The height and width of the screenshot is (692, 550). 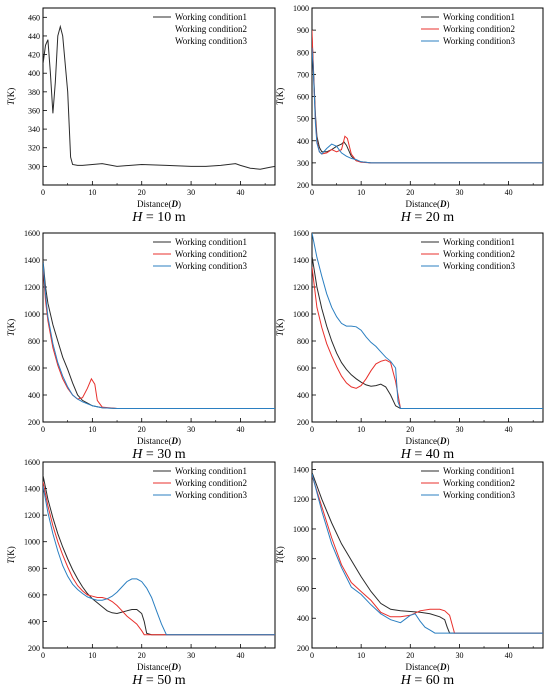 What do you see at coordinates (158, 217) in the screenshot?
I see `panel-caption: H = 10 m` at bounding box center [158, 217].